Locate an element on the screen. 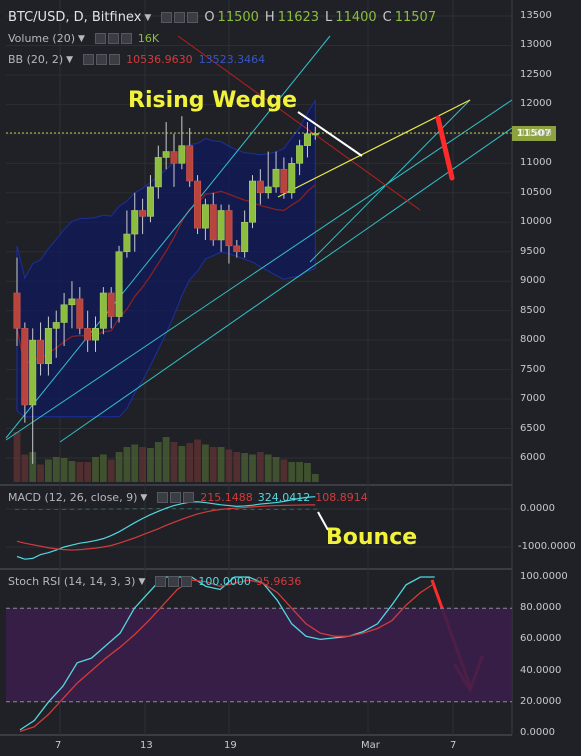  price-tick-label: 6500 is located at coordinates (533, 428).